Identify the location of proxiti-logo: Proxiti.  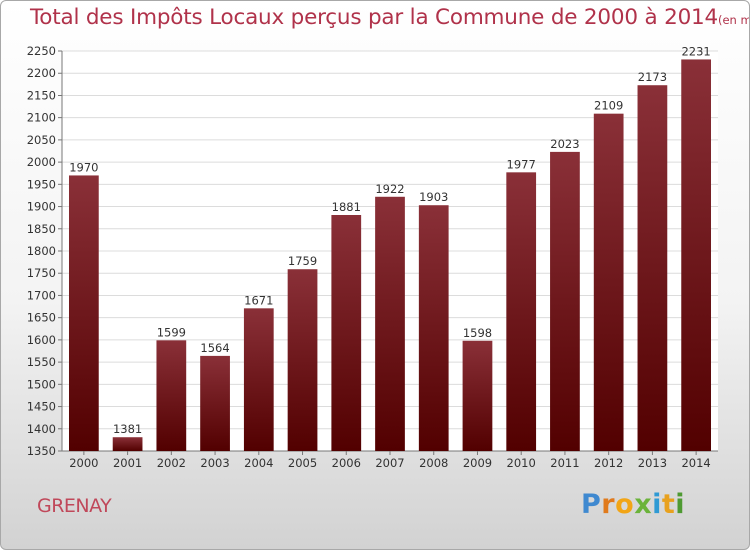
(633, 504).